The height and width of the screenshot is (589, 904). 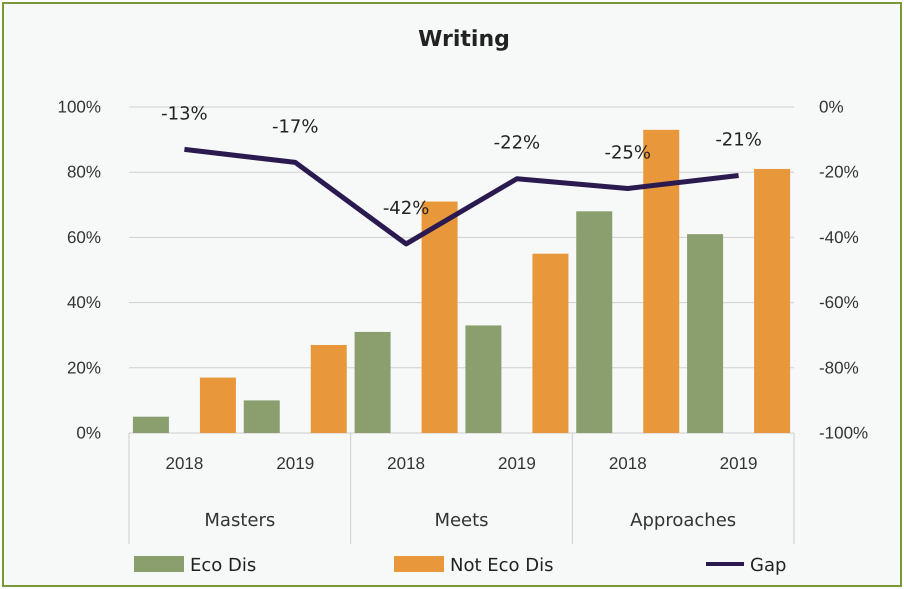 What do you see at coordinates (88, 432) in the screenshot?
I see `y-tick-label: 0%` at bounding box center [88, 432].